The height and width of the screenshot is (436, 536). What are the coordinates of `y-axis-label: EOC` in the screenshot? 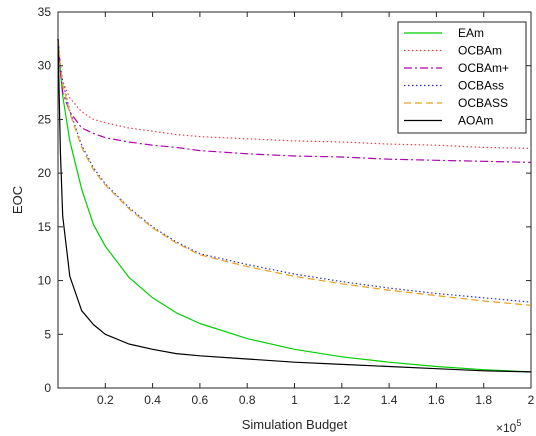 It's located at (17, 200).